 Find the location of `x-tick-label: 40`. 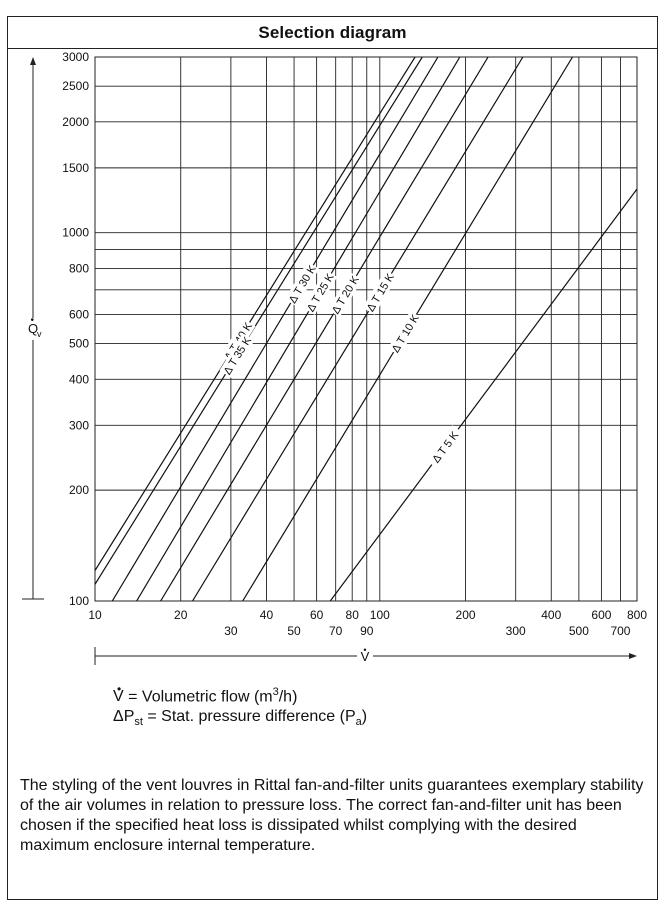

x-tick-label: 40 is located at coordinates (267, 615).